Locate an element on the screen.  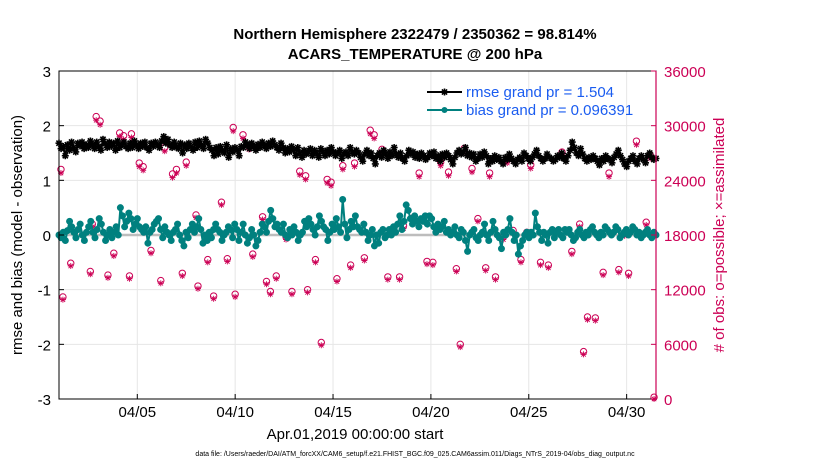
legend-rmse-marker is located at coordinates (444, 92).